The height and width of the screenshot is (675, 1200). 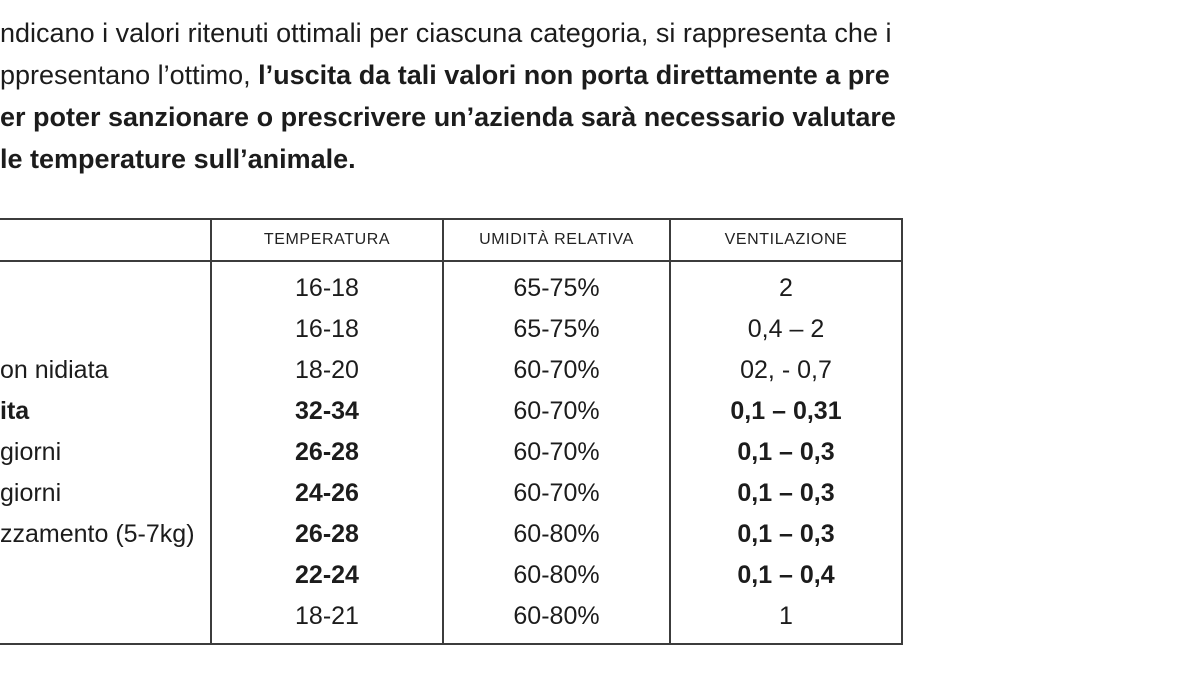 What do you see at coordinates (327, 493) in the screenshot?
I see `cell-temperatura: 24-26` at bounding box center [327, 493].